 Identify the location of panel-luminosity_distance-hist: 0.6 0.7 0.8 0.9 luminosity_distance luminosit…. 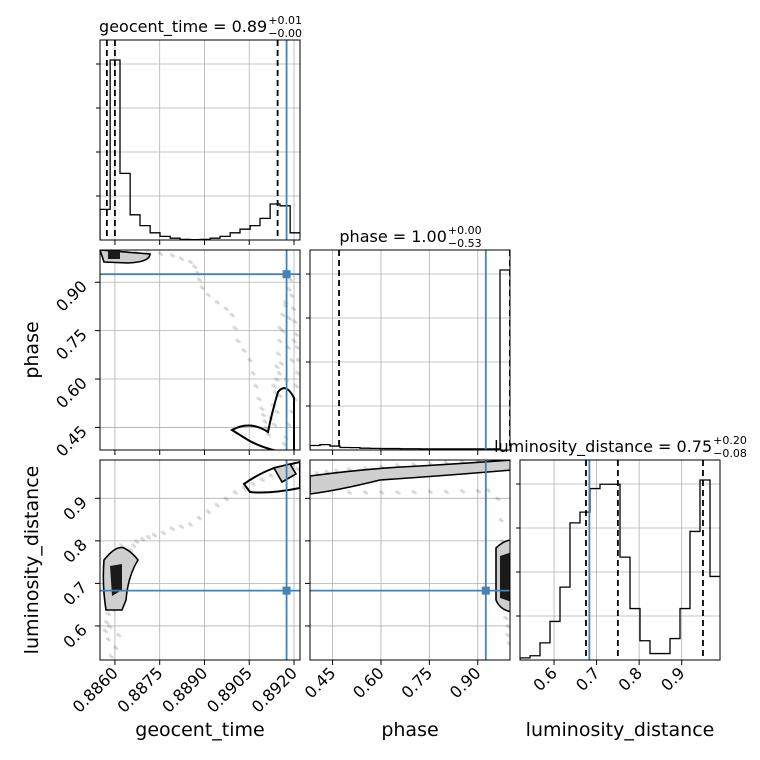
(620, 587).